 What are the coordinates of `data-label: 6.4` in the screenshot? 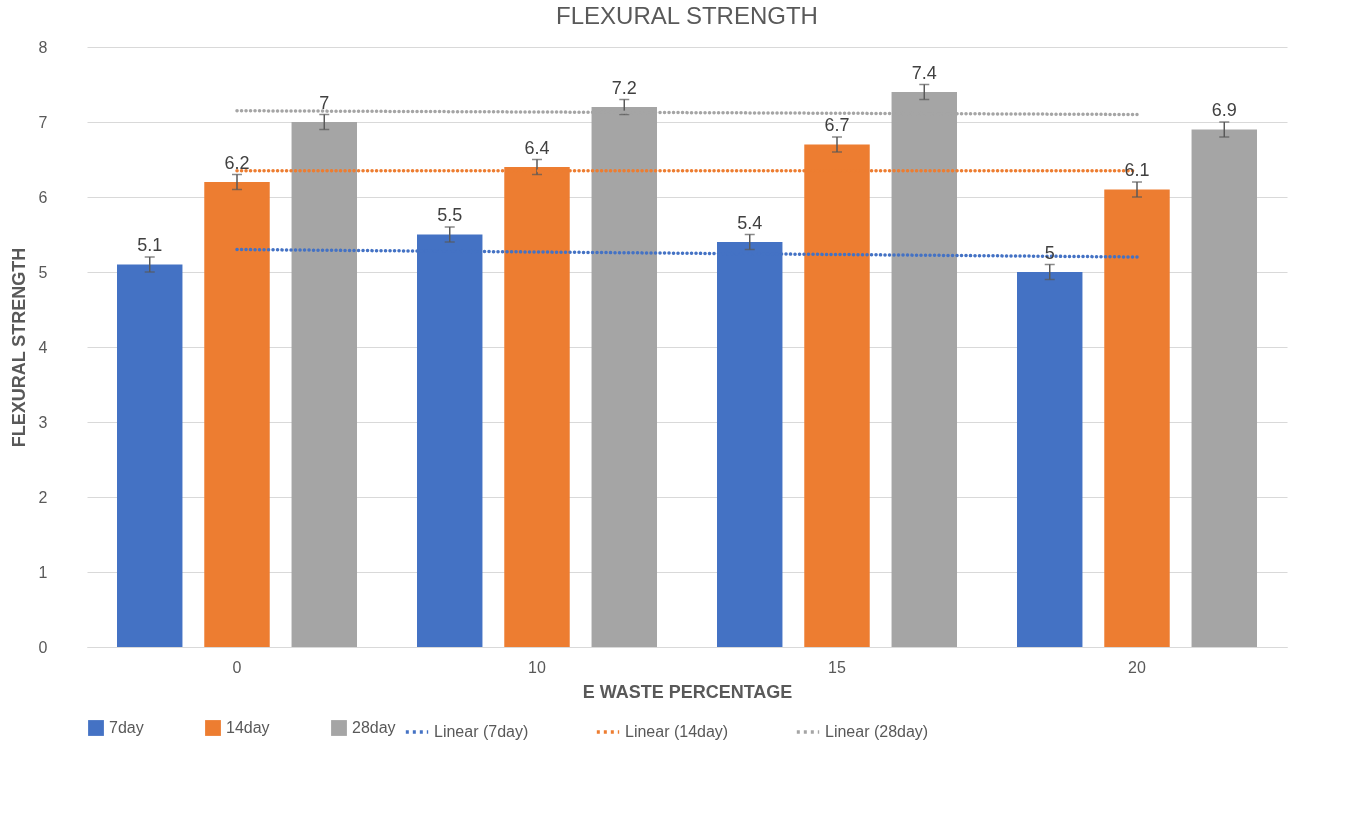 It's located at (537, 147).